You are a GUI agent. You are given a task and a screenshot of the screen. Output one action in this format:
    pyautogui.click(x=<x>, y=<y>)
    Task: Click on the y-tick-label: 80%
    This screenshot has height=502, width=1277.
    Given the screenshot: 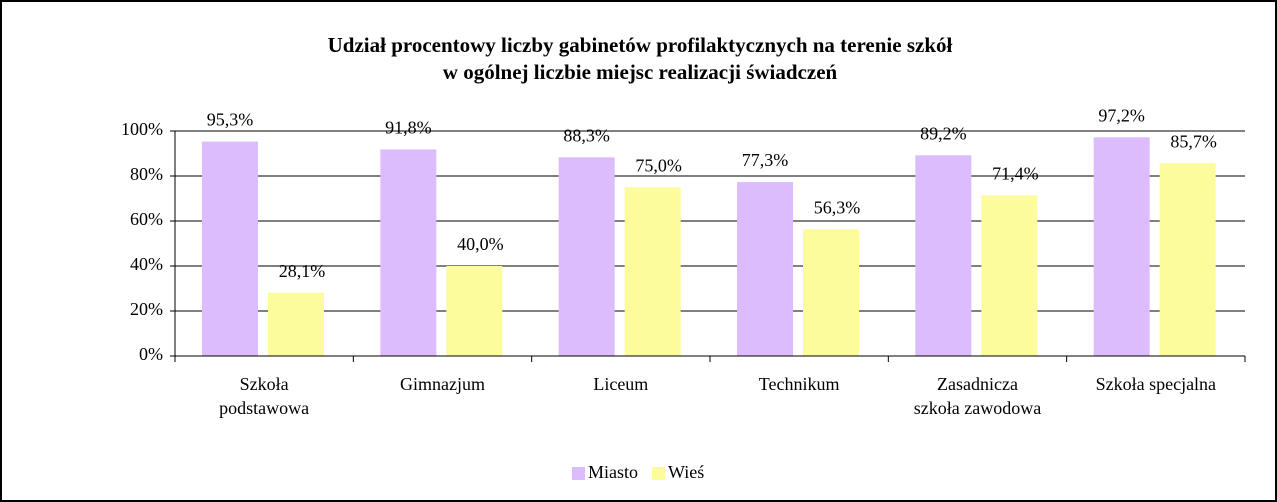 What is the action you would take?
    pyautogui.click(x=146, y=174)
    